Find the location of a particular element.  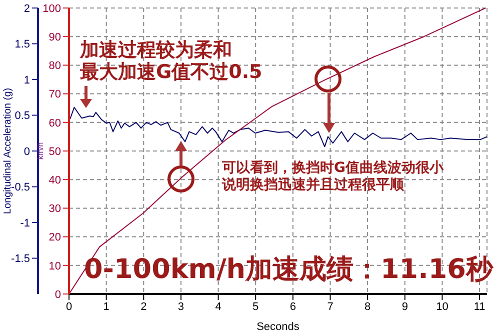

y-tick-label: 1 is located at coordinates (27, 80).